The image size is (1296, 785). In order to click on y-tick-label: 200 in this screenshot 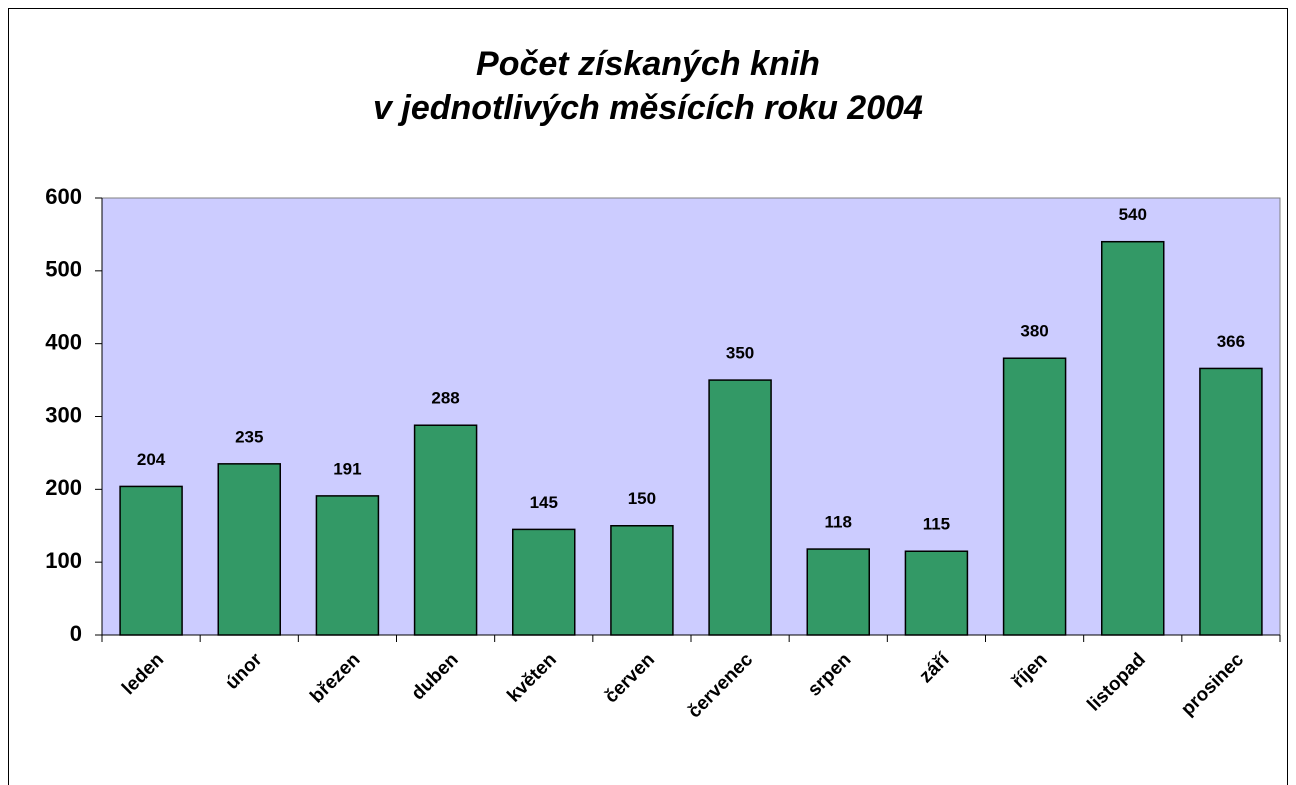, I will do `click(63, 487)`.